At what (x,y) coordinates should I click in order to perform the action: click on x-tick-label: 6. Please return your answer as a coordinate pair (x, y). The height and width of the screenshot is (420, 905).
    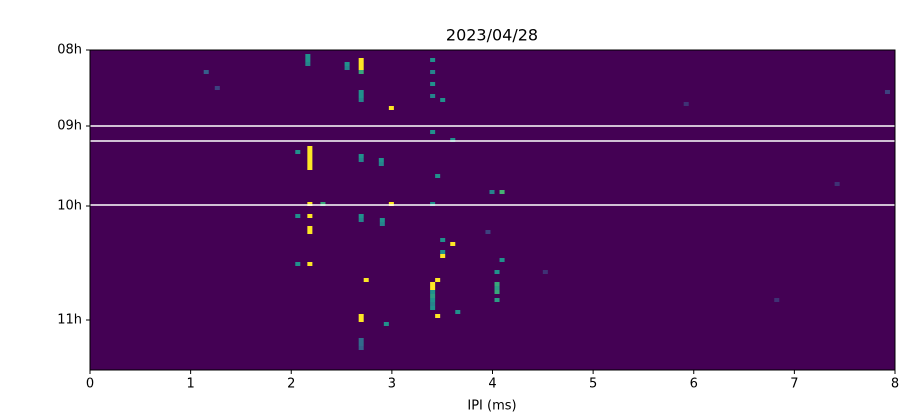
    Looking at the image, I should click on (694, 384).